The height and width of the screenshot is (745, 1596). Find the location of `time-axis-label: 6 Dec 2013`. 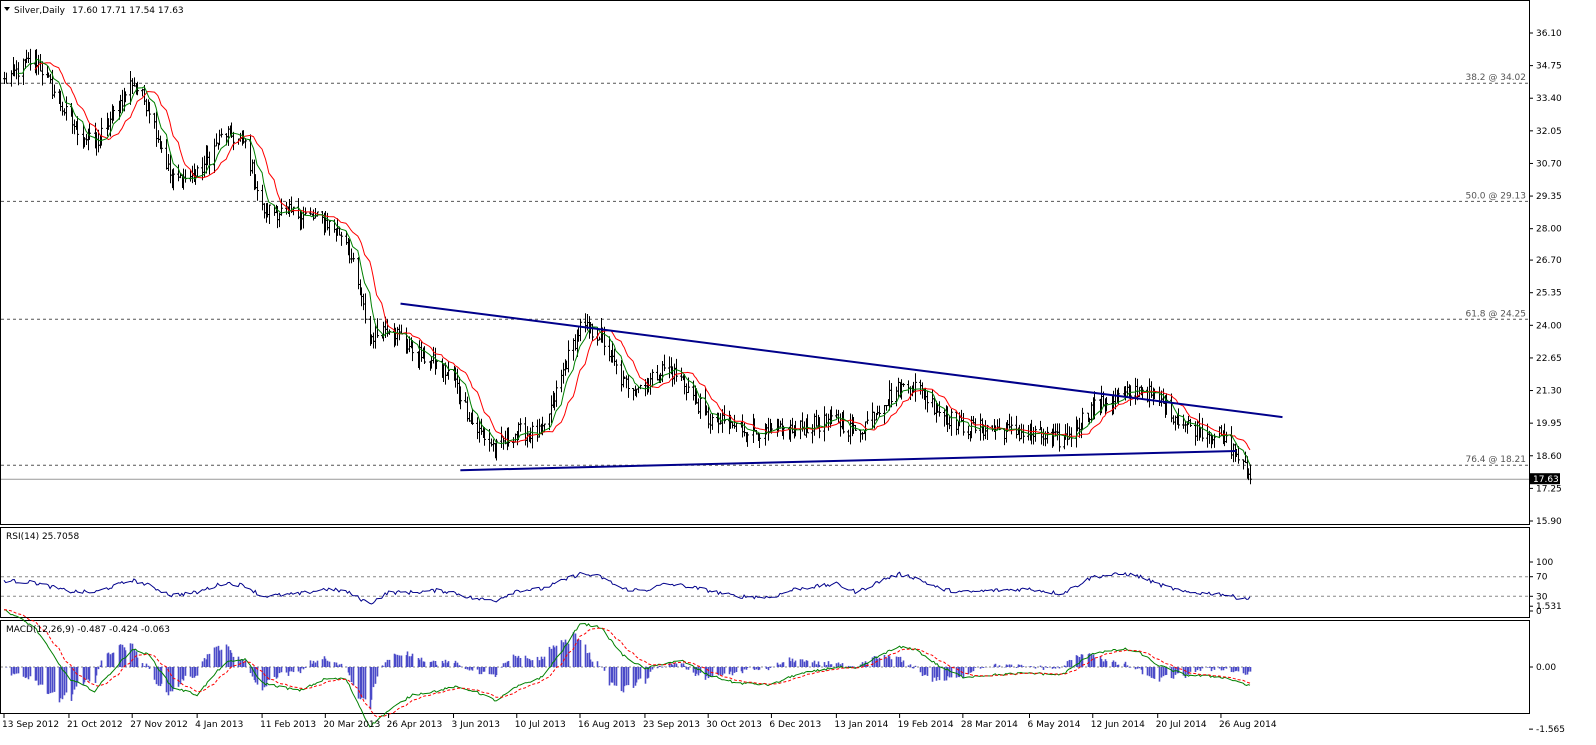

time-axis-label: 6 Dec 2013 is located at coordinates (795, 725).